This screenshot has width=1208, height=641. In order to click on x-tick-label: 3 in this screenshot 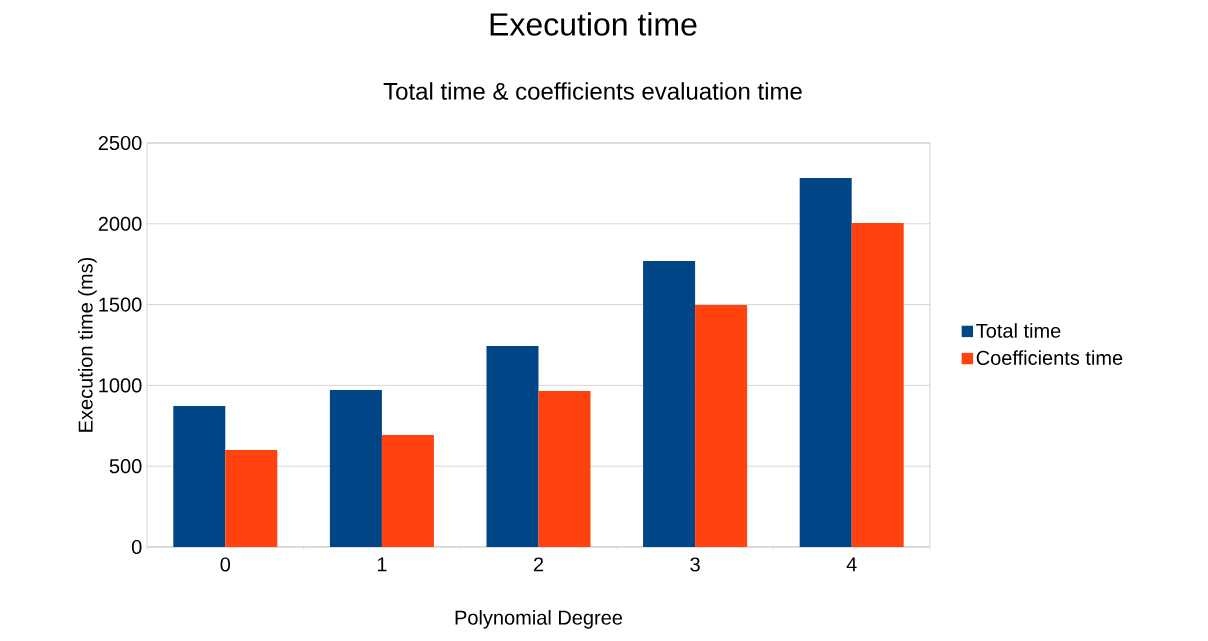, I will do `click(695, 564)`.